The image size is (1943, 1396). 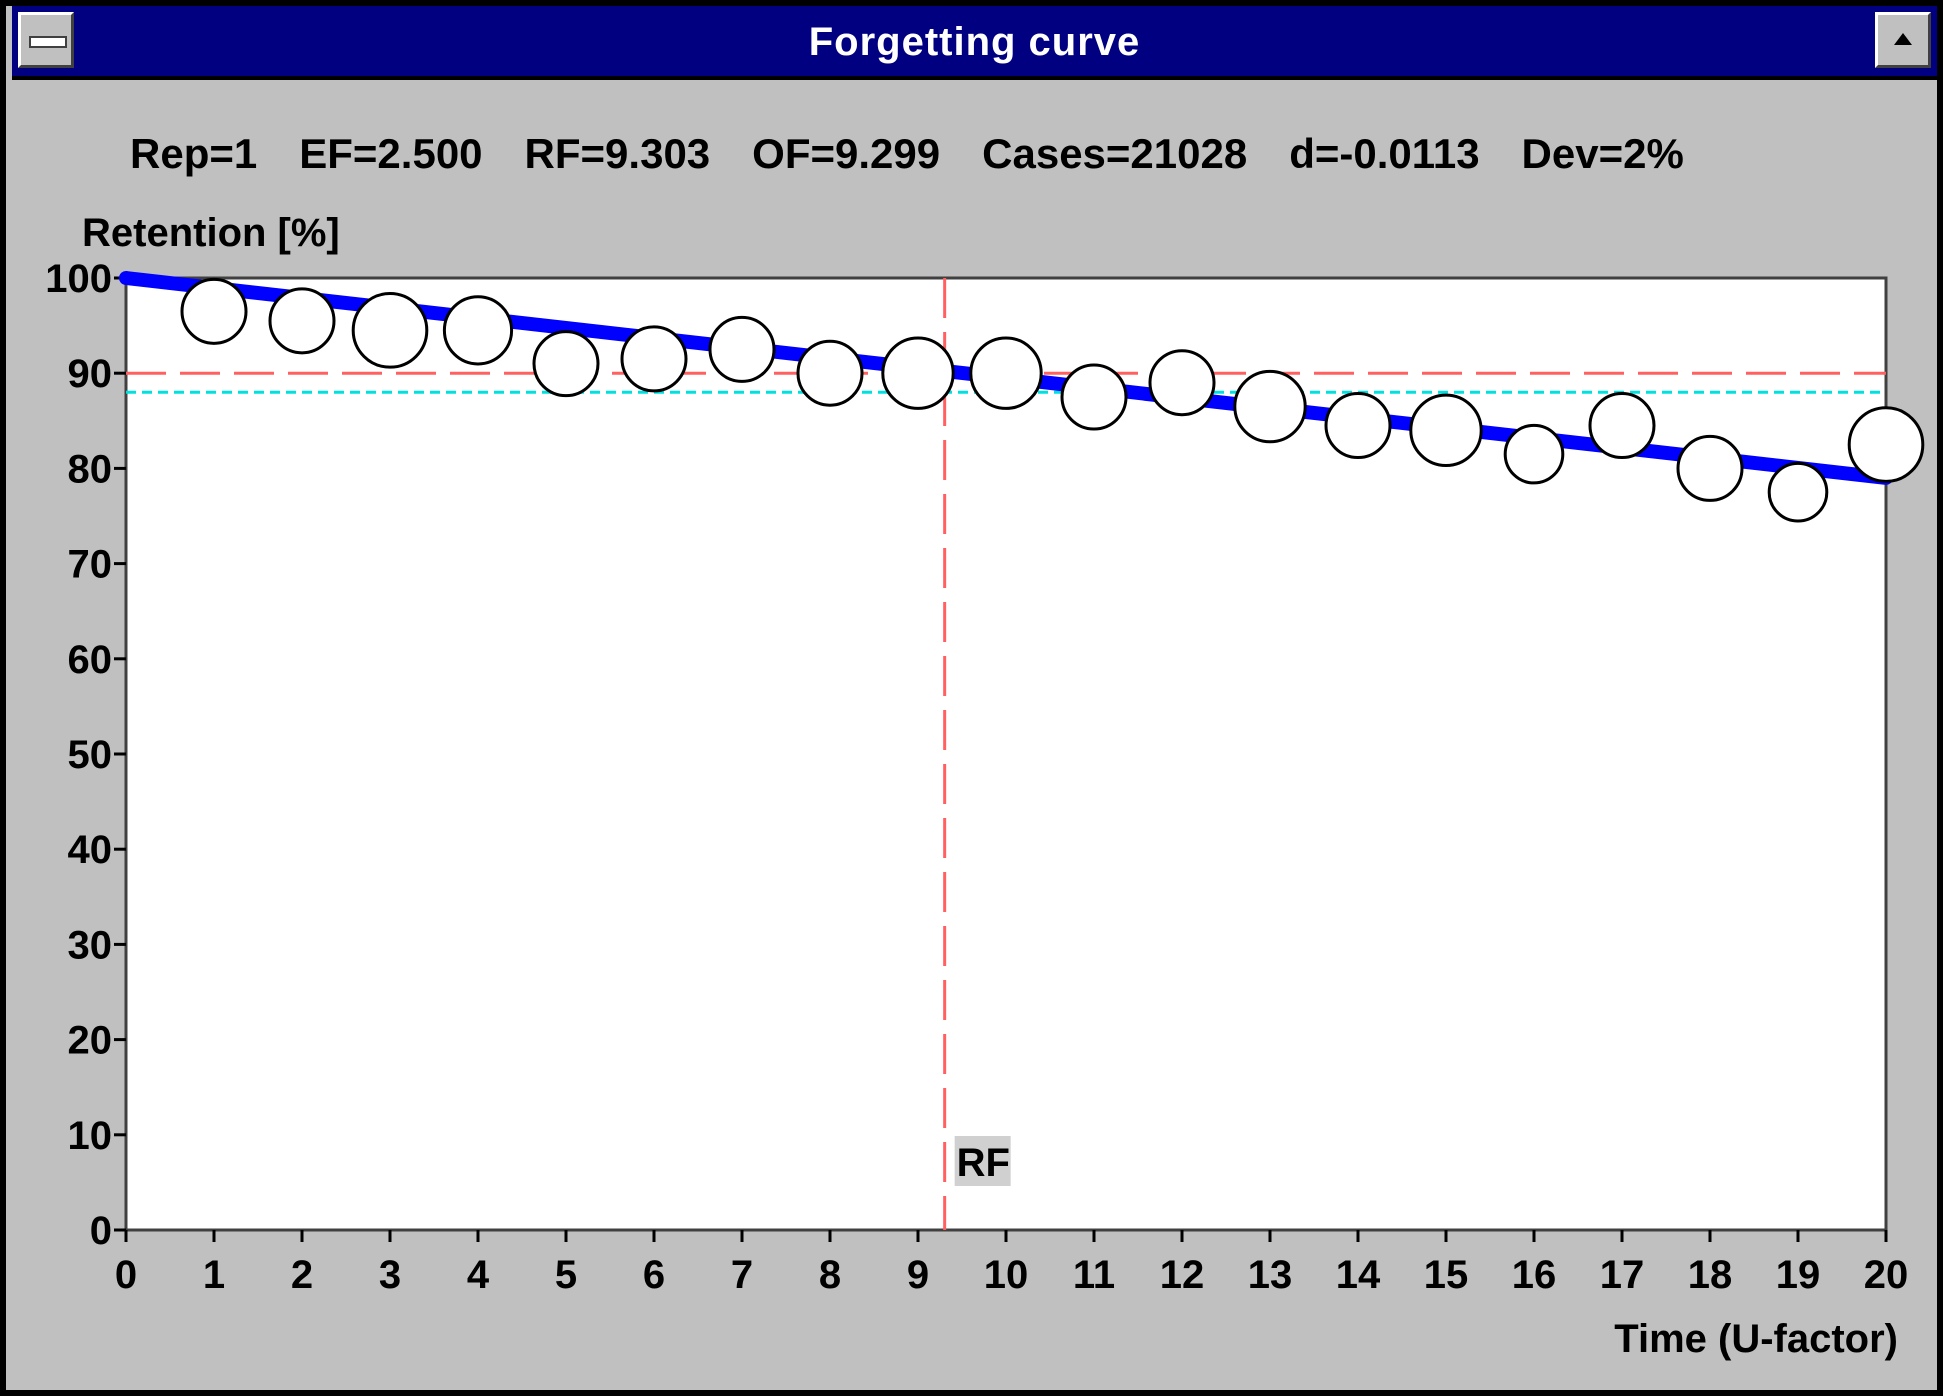 I want to click on title-bar: Forgetting curve, so click(x=974, y=43).